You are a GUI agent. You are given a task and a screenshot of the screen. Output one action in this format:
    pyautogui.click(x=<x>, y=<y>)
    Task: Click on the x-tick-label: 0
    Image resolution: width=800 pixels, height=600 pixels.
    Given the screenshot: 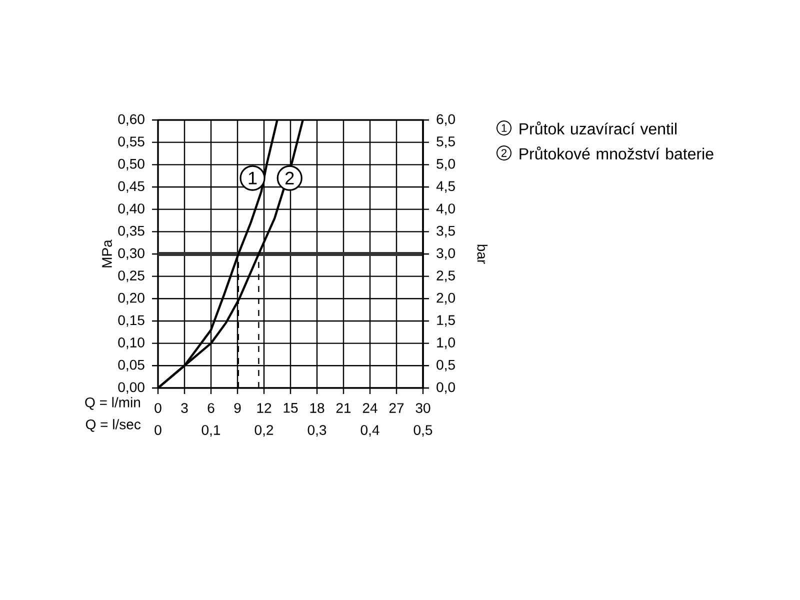 What is the action you would take?
    pyautogui.click(x=158, y=408)
    